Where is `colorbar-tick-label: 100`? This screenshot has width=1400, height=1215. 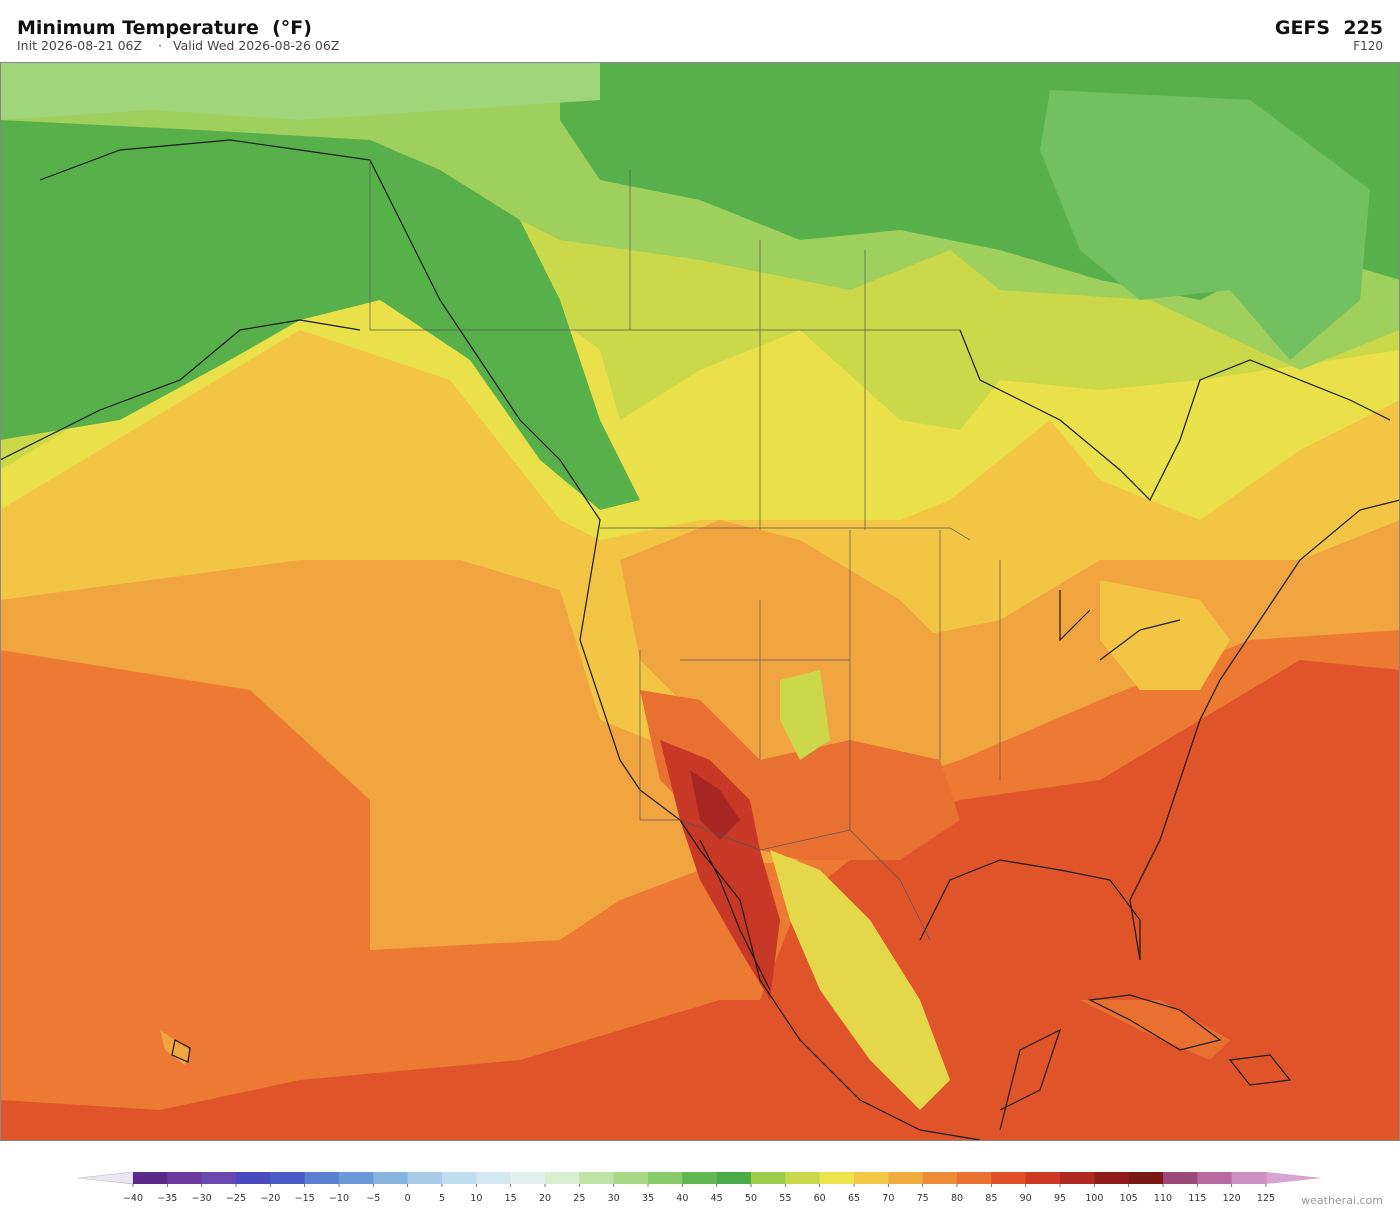
colorbar-tick-label: 100 is located at coordinates (1094, 1198).